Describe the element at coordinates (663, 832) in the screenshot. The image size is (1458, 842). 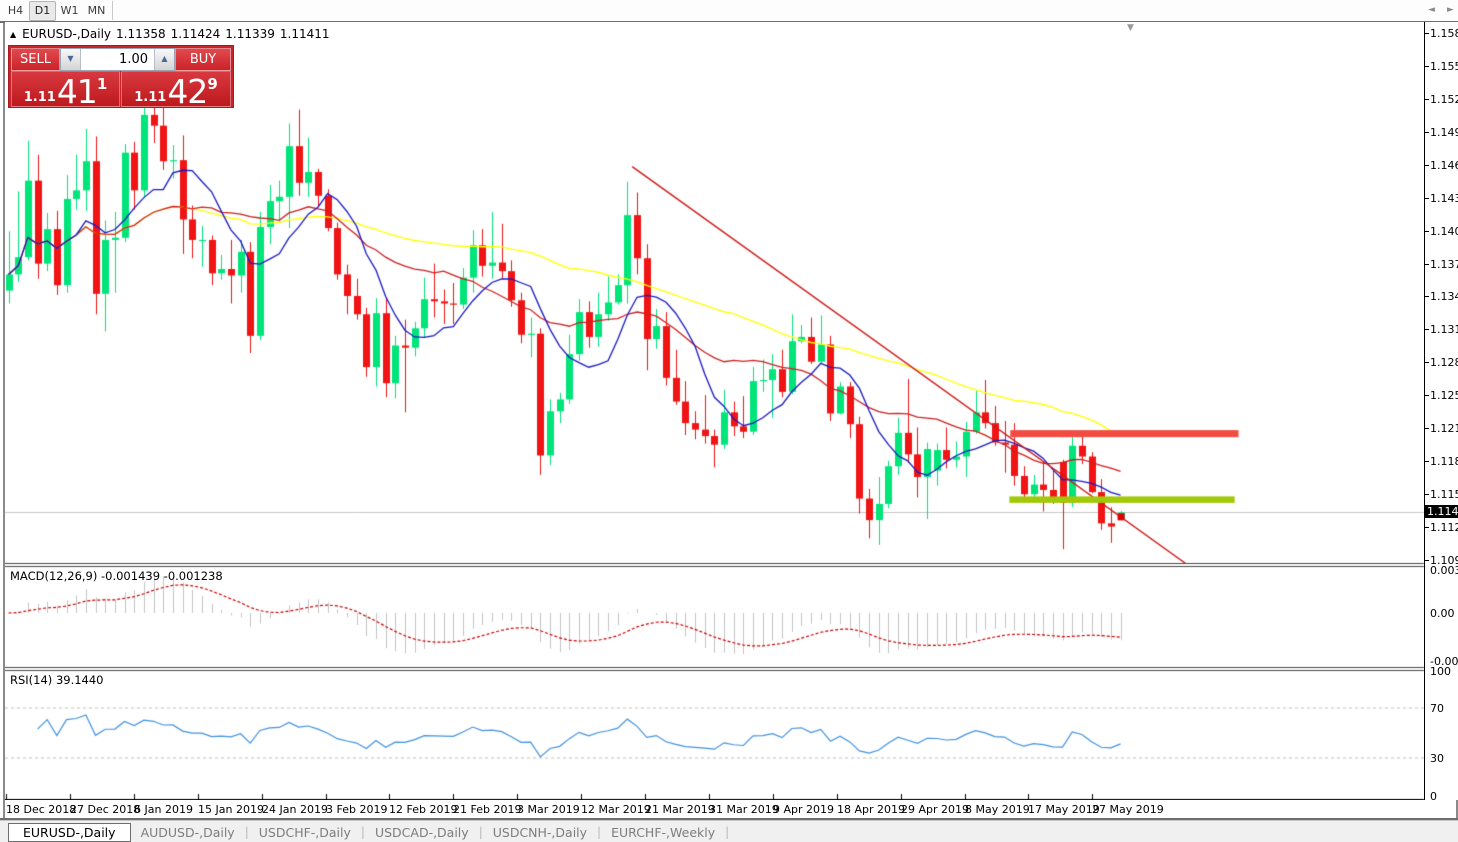
I see `chart-tab-eurchf: EURCHF-,Weekly` at that location.